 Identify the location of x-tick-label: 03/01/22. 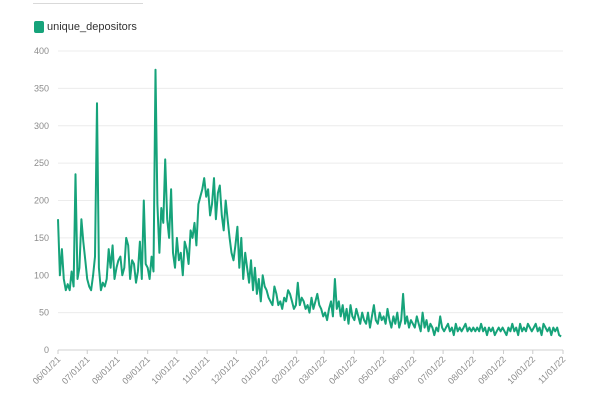
(313, 370).